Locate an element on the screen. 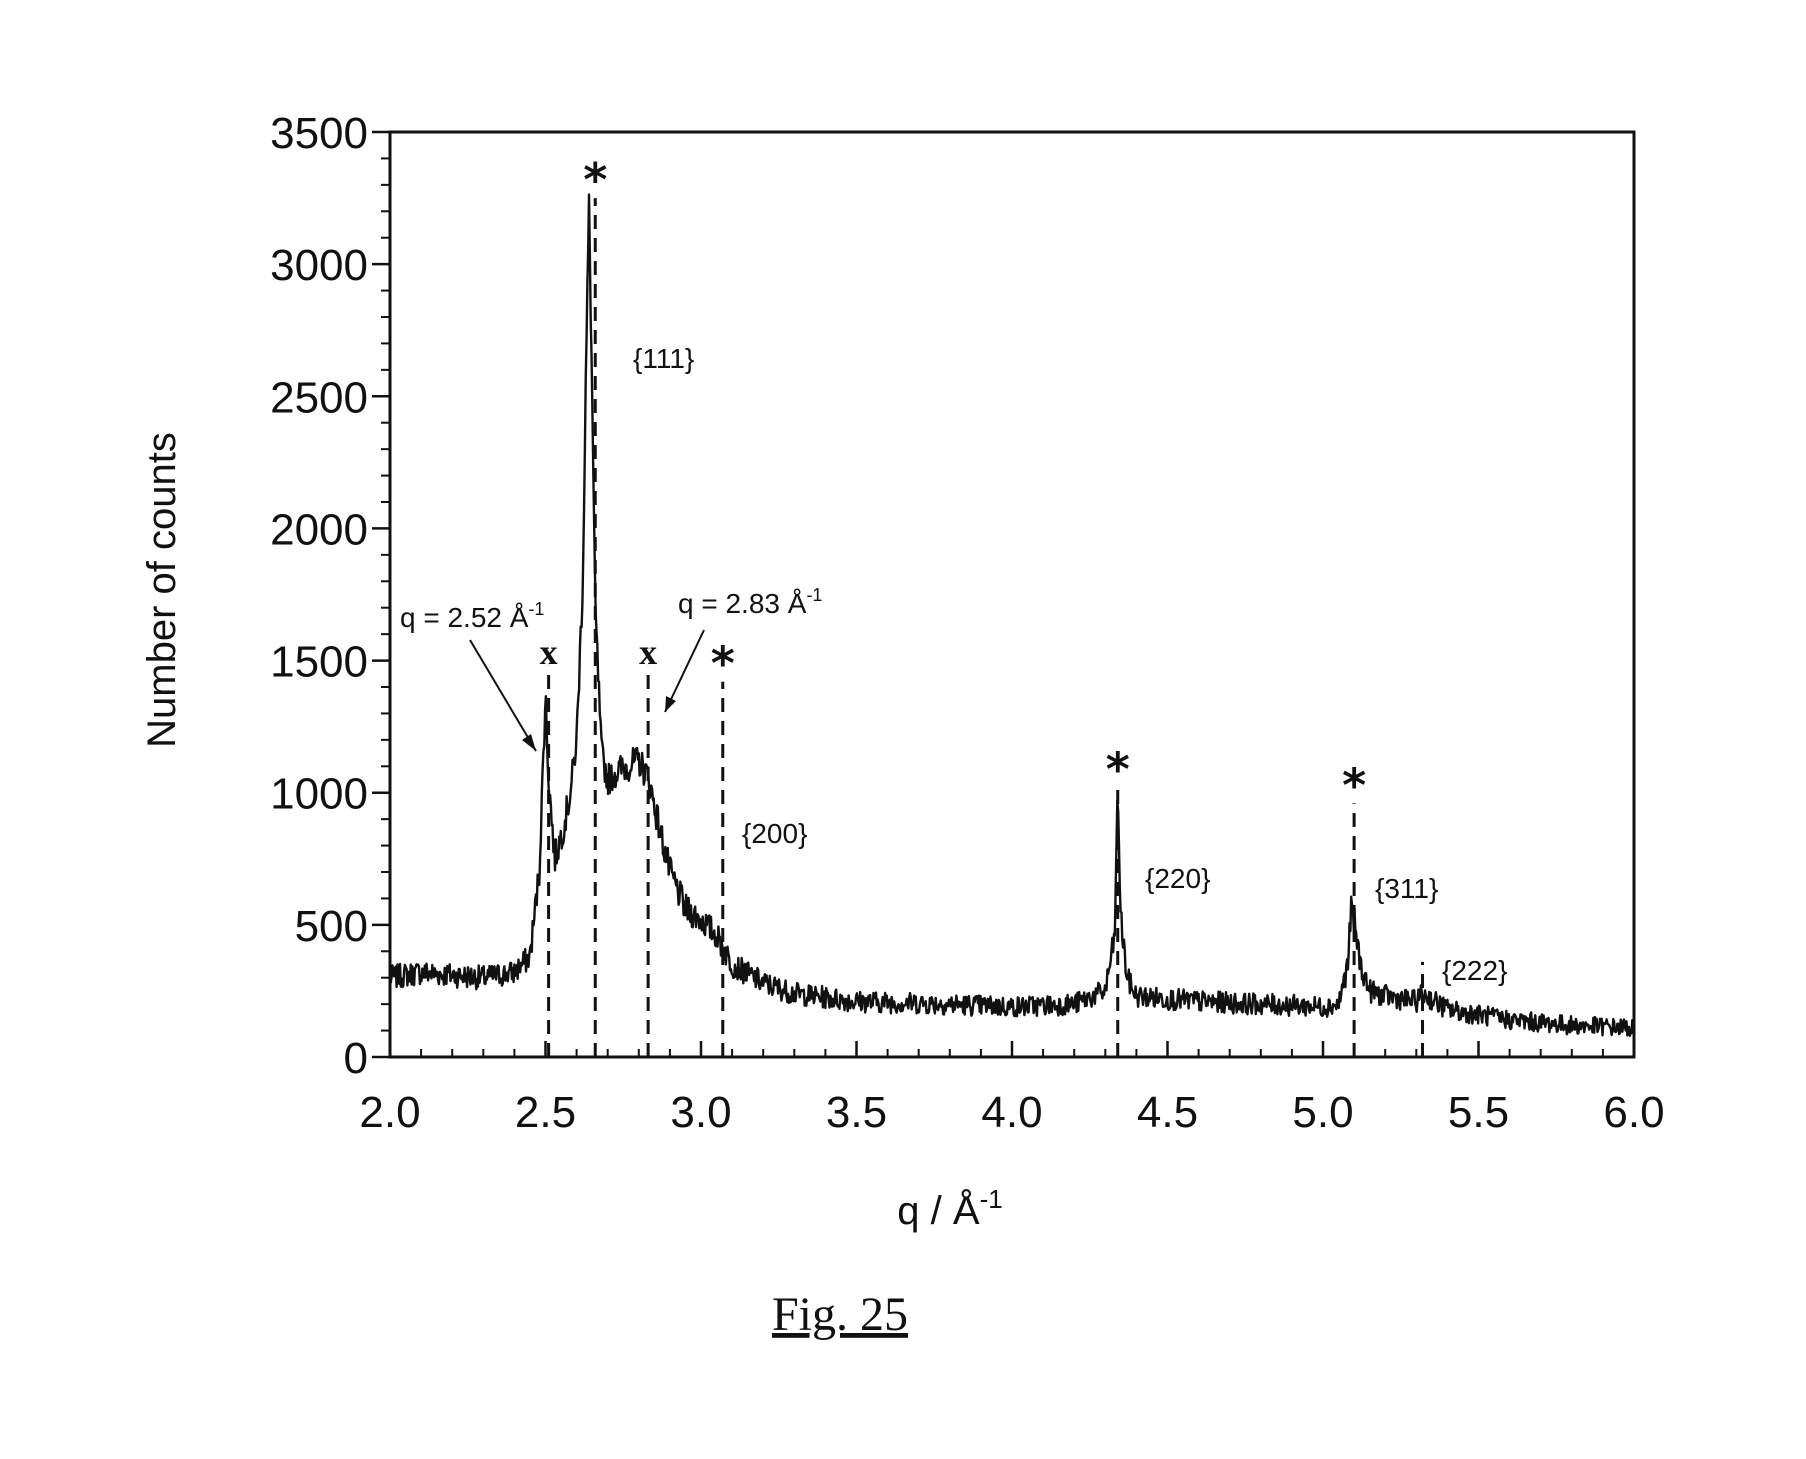  x-axis-ticks is located at coordinates (1012, 1049).